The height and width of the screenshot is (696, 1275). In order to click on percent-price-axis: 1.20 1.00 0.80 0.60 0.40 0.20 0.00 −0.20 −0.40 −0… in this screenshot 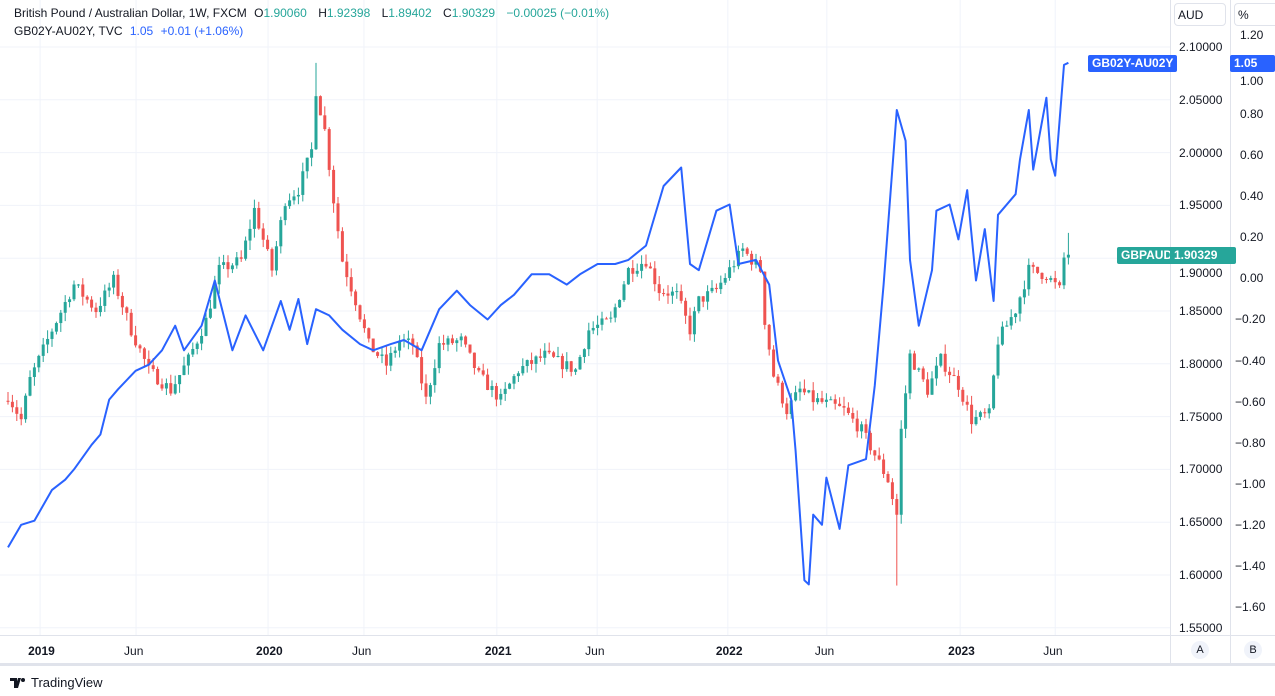, I will do `click(1252, 317)`.